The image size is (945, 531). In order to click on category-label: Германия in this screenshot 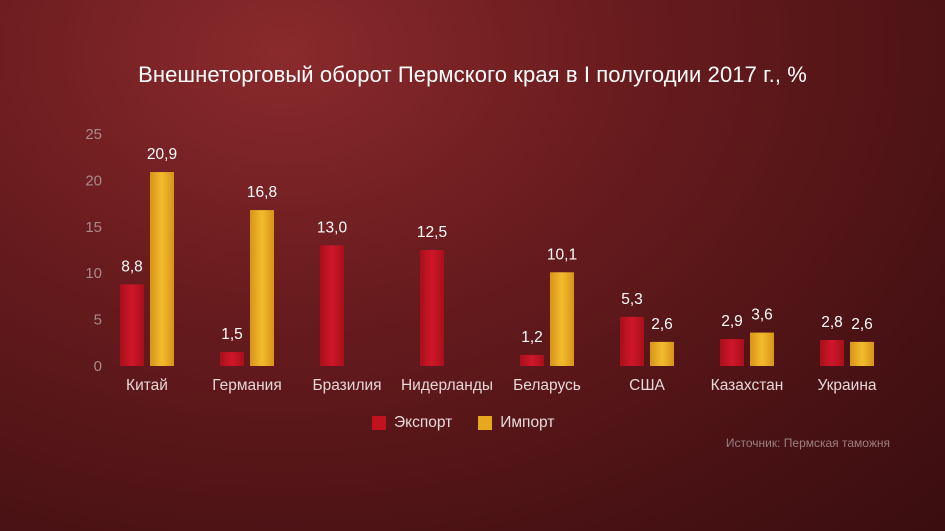, I will do `click(247, 385)`.